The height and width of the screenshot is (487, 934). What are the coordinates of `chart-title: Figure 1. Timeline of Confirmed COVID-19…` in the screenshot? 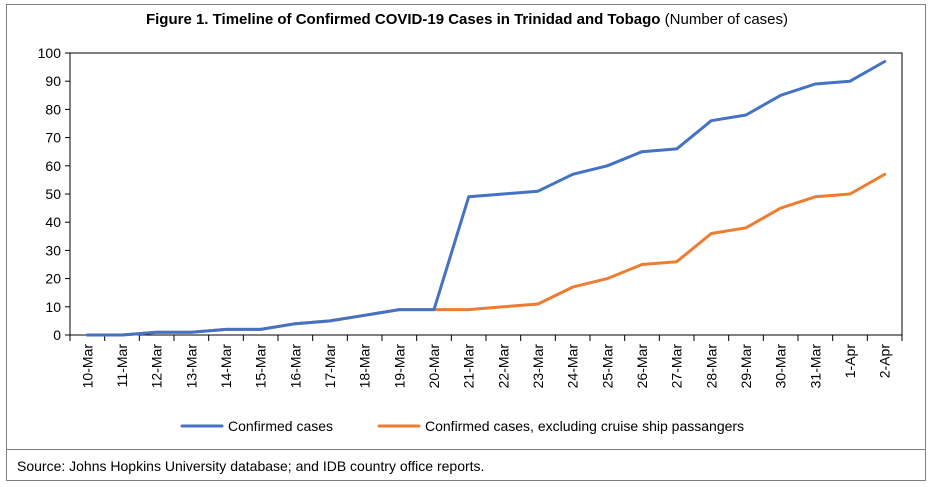 It's located at (467, 19).